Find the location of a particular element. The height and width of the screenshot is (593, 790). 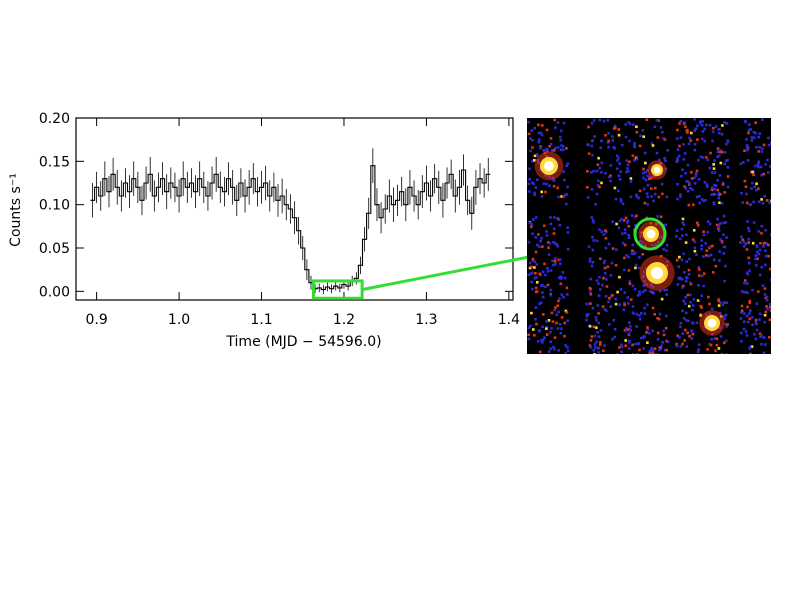

y-axis-label: Counts s⁻¹ is located at coordinates (16, 210).